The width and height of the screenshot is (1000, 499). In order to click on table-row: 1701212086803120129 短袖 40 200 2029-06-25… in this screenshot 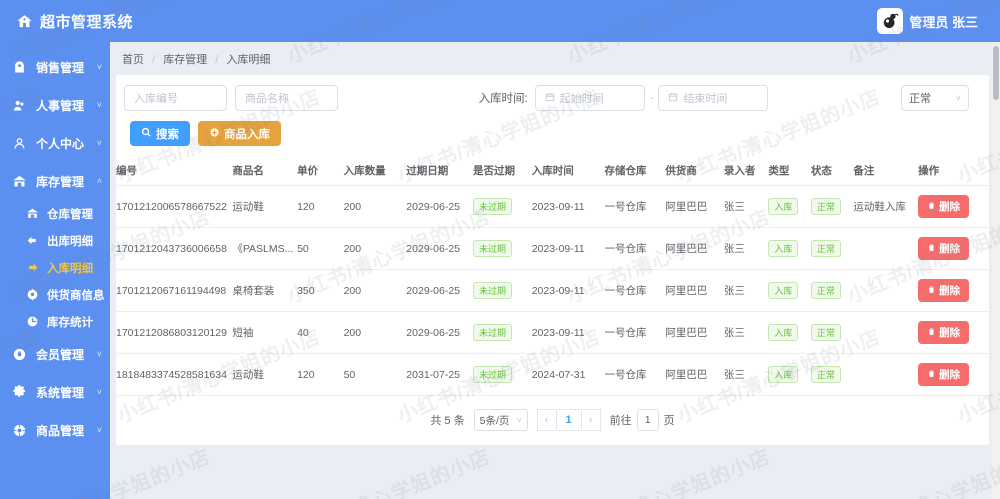, I will do `click(552, 332)`.